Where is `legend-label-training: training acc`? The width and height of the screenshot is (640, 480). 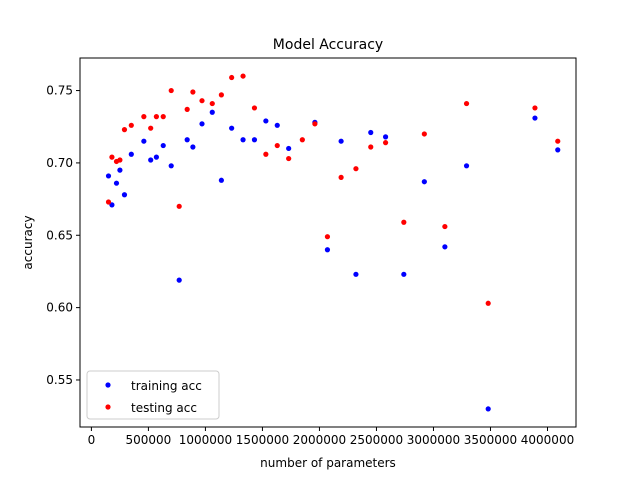 legend-label-training: training acc is located at coordinates (166, 386).